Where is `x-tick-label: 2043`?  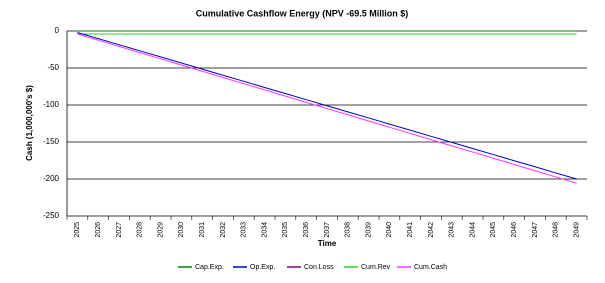
x-tick-label: 2043 is located at coordinates (452, 230).